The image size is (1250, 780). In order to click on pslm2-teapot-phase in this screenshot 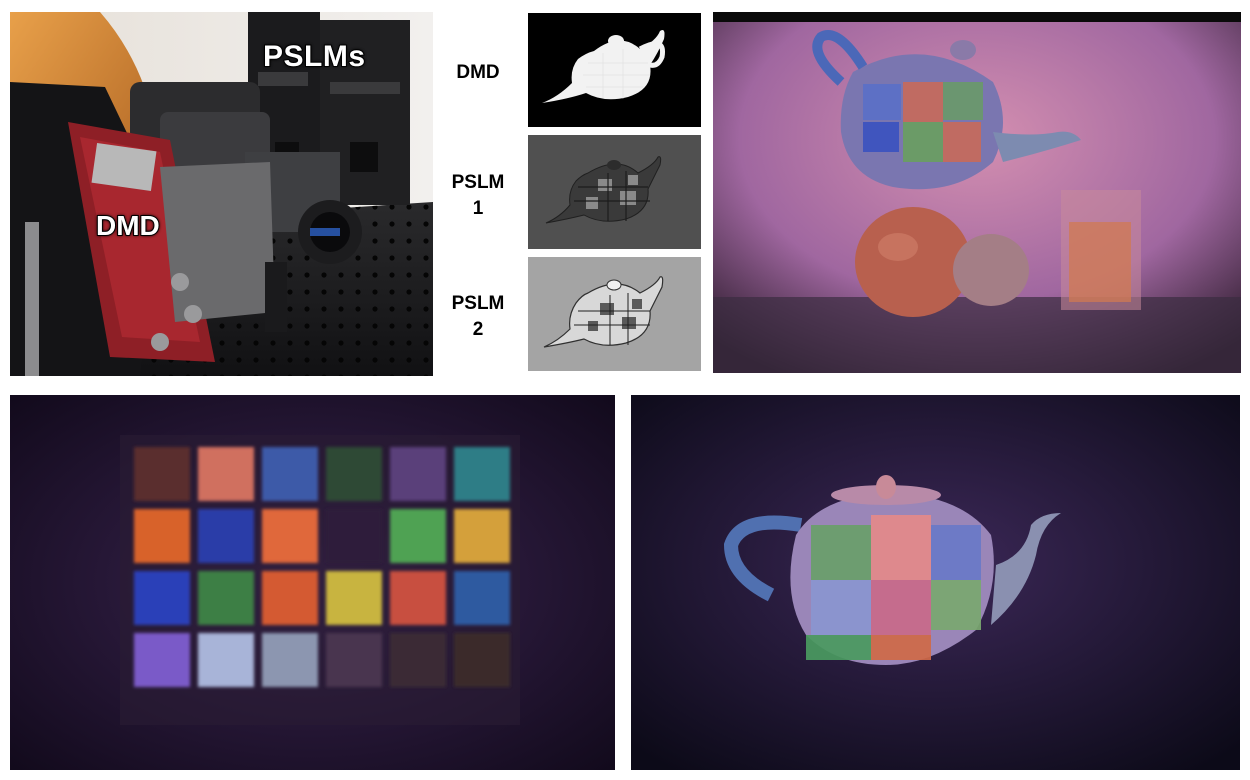, I will do `click(614, 314)`.